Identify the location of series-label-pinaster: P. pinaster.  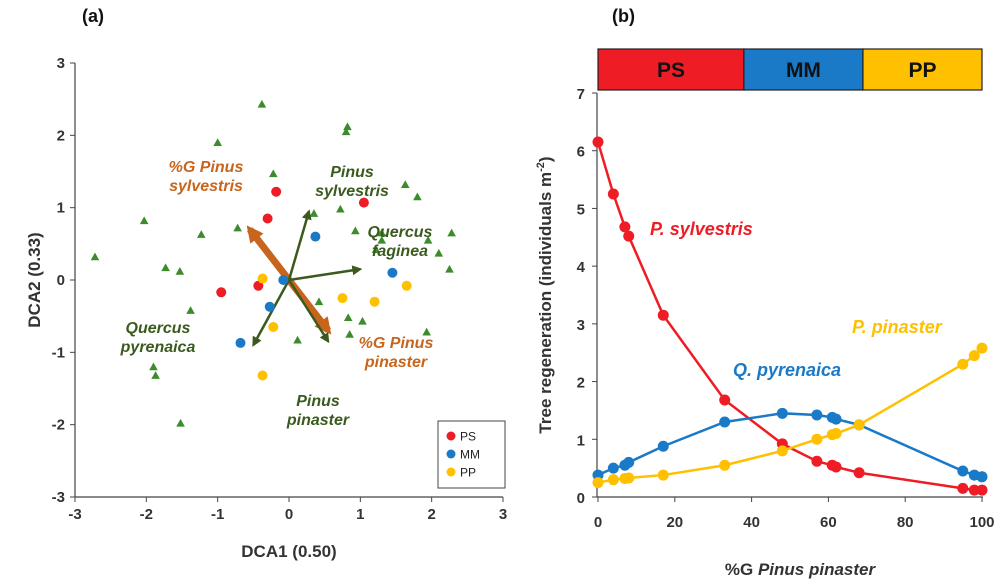
(897, 327).